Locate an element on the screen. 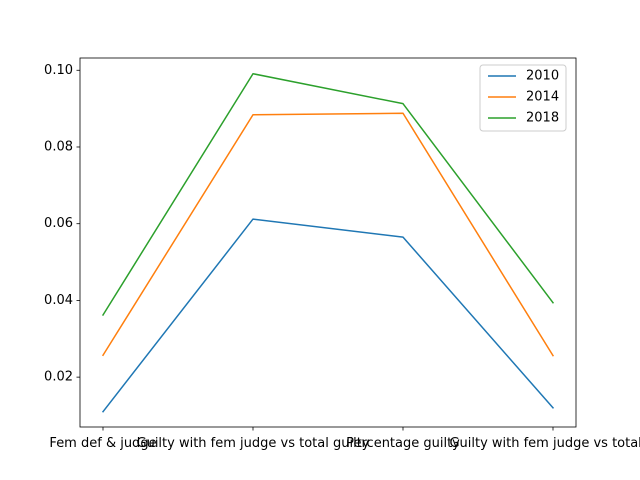  legend-box is located at coordinates (523, 98).